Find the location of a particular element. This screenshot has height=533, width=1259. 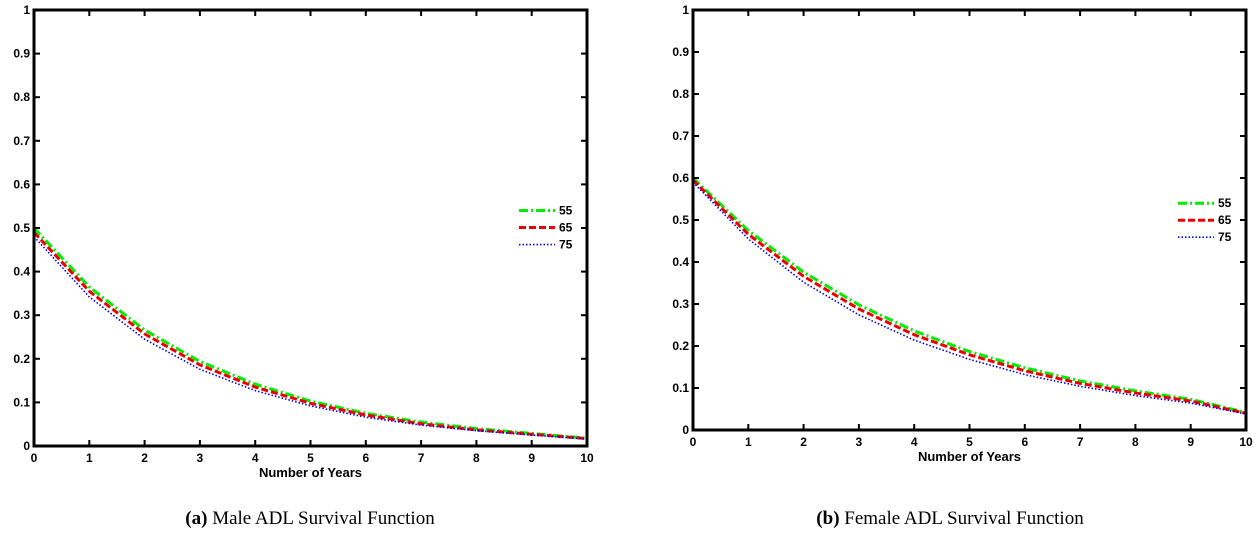

caption-text: Female ADL Survival Function is located at coordinates (964, 518).